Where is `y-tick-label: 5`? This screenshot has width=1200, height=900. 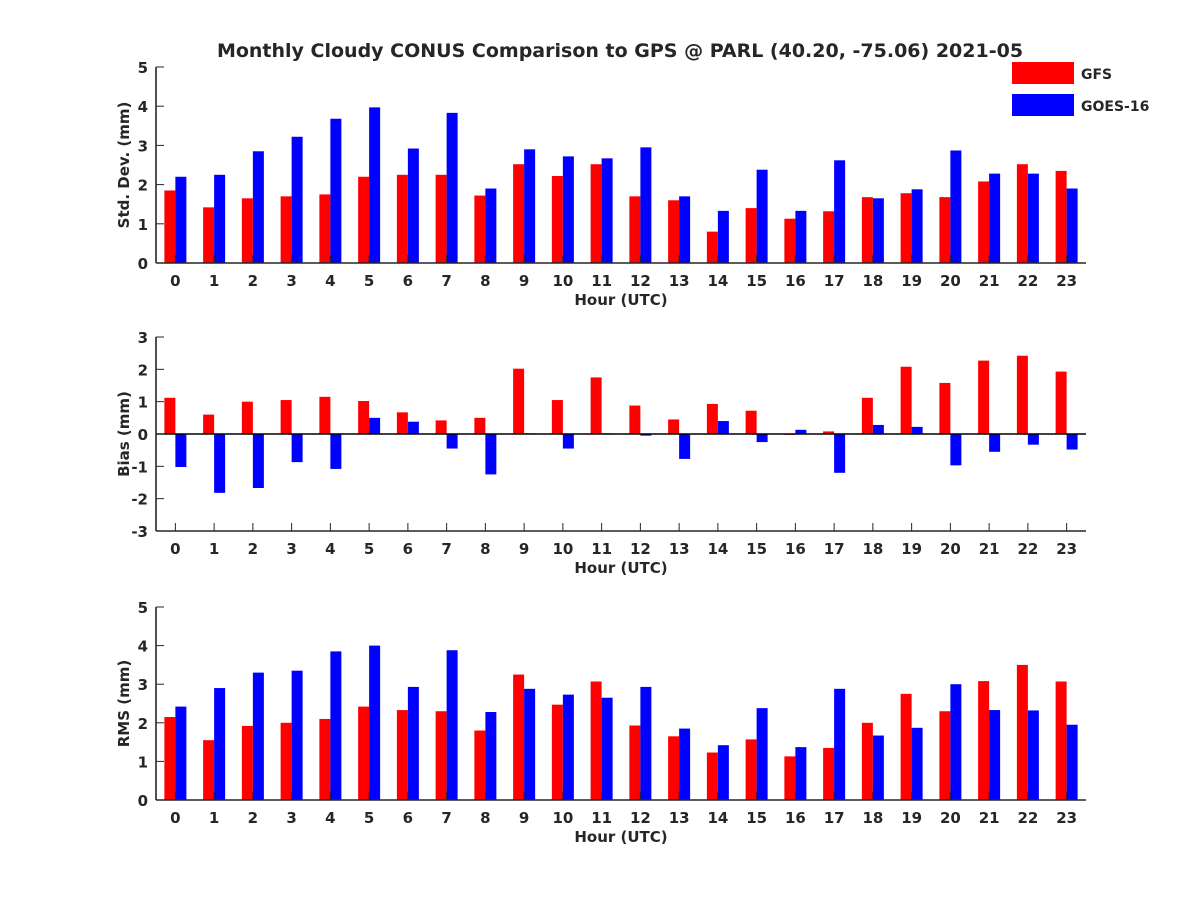
y-tick-label: 5 is located at coordinates (143, 68).